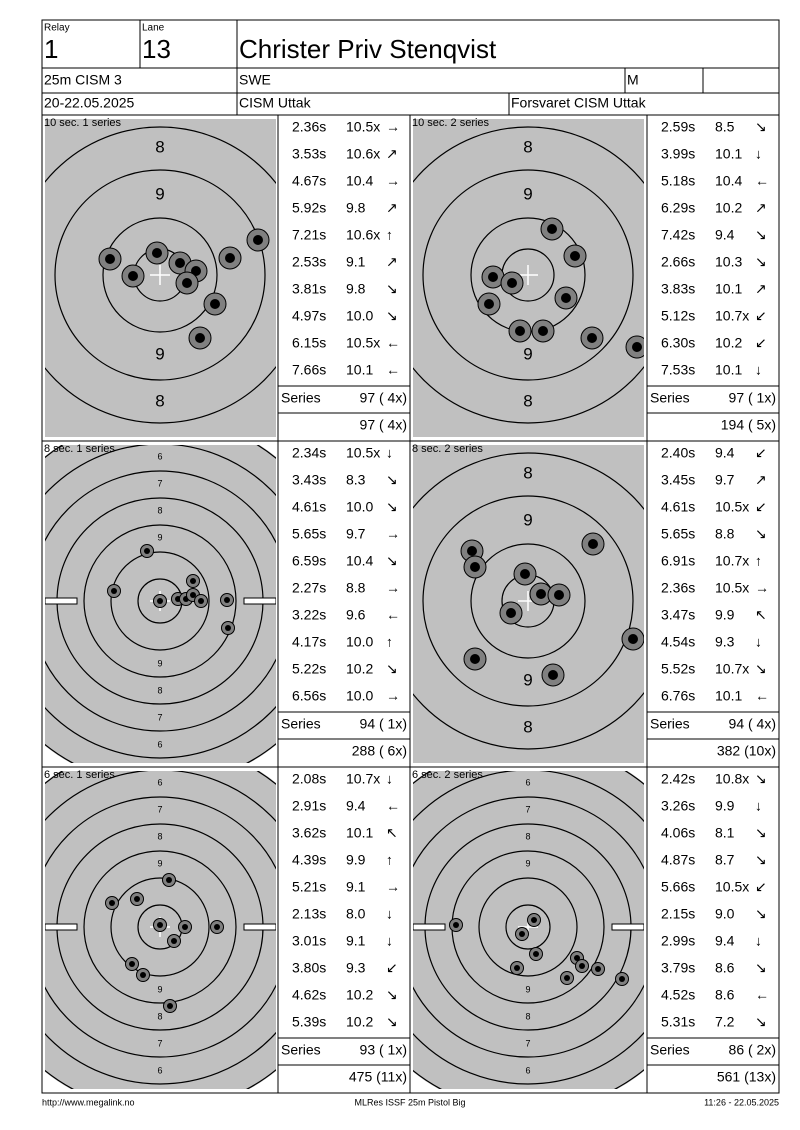 This screenshot has width=800, height=1130. I want to click on shot-score: 7.2, so click(725, 1022).